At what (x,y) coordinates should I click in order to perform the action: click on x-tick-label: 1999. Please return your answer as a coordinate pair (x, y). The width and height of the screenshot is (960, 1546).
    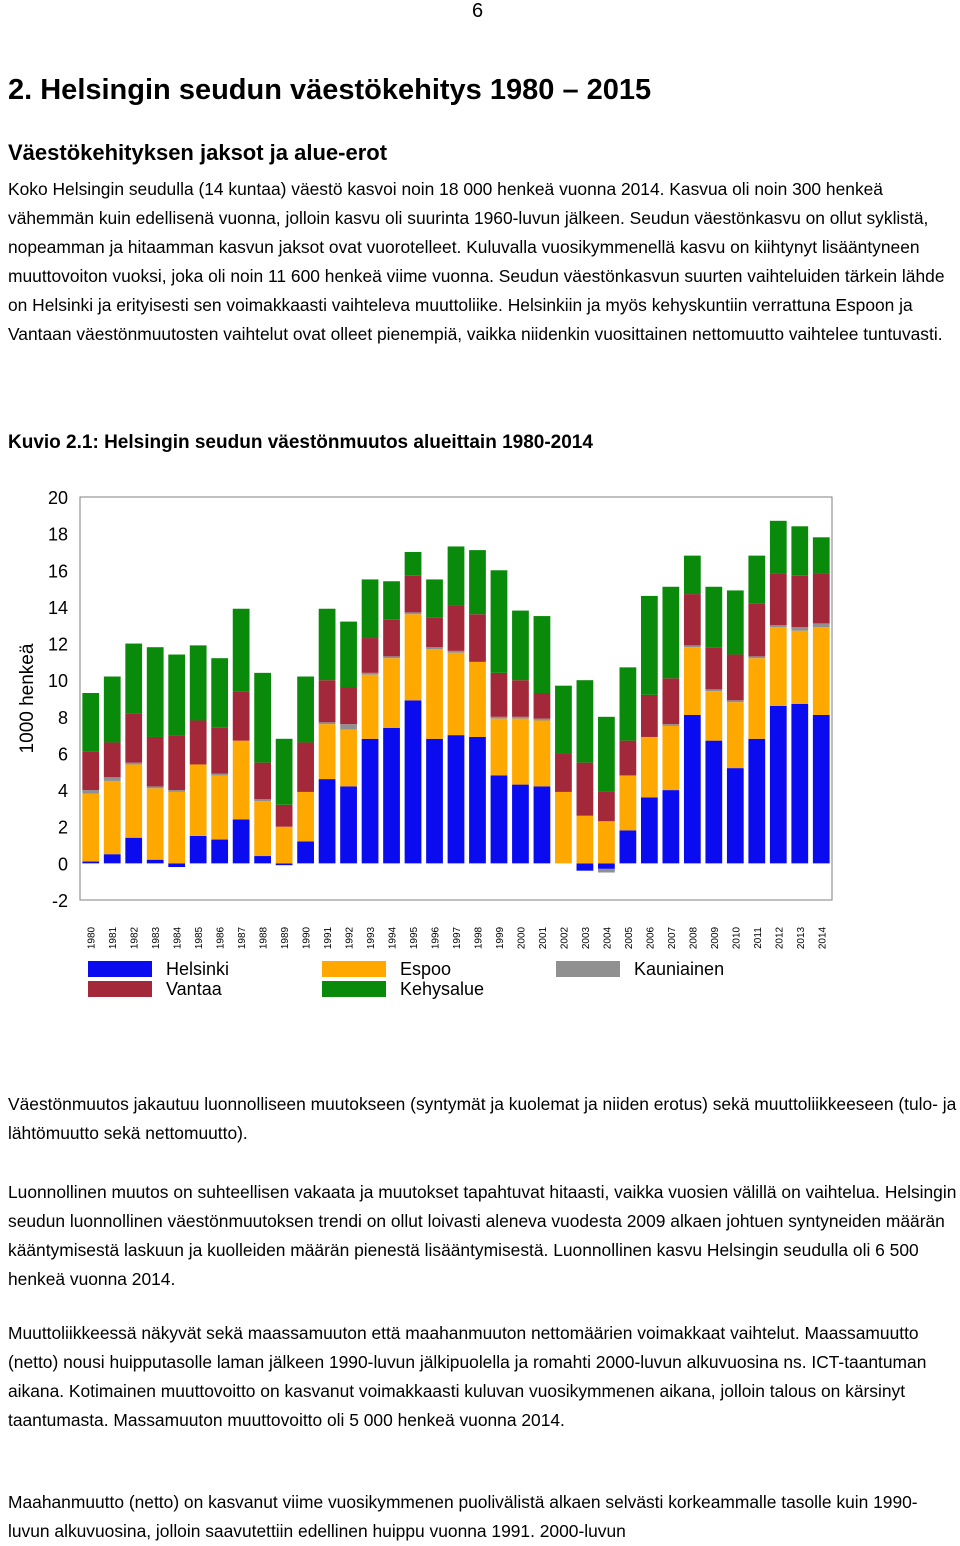
    Looking at the image, I should click on (500, 937).